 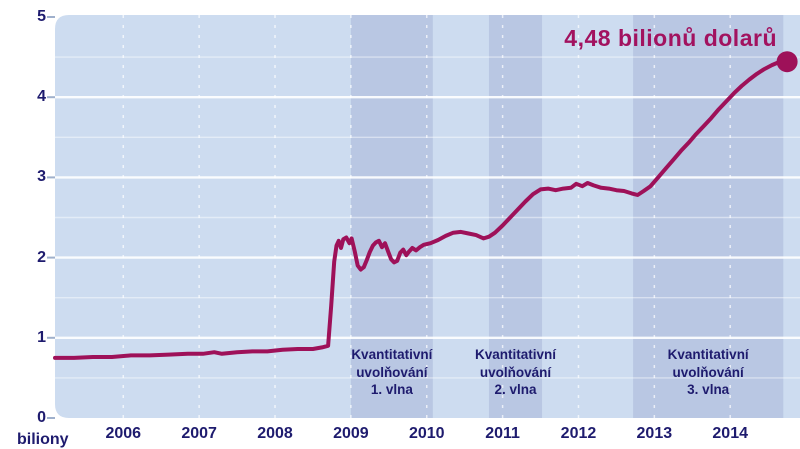 I want to click on x-tick-label: 2012, so click(x=578, y=433).